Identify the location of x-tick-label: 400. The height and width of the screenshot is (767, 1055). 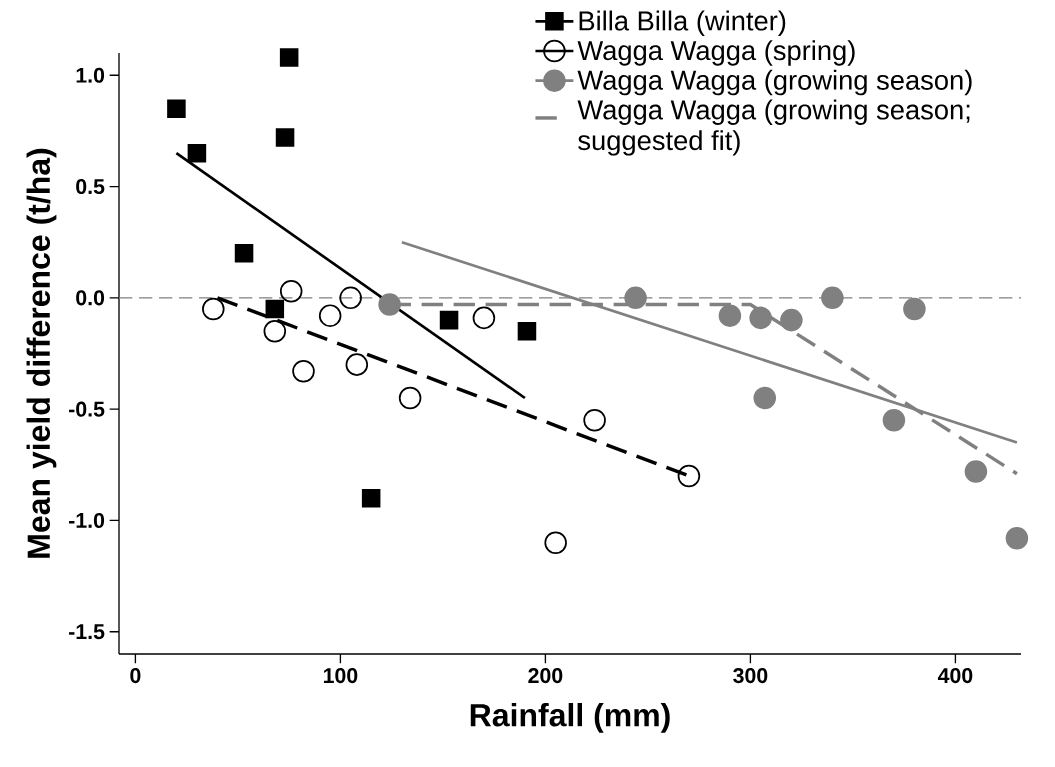
(955, 676).